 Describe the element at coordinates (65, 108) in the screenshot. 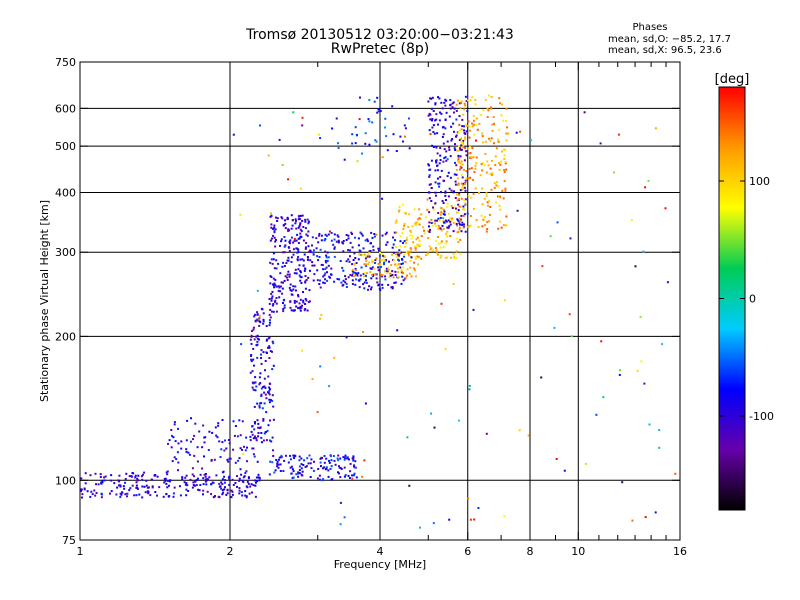

I see `y-tick-label: 600` at that location.